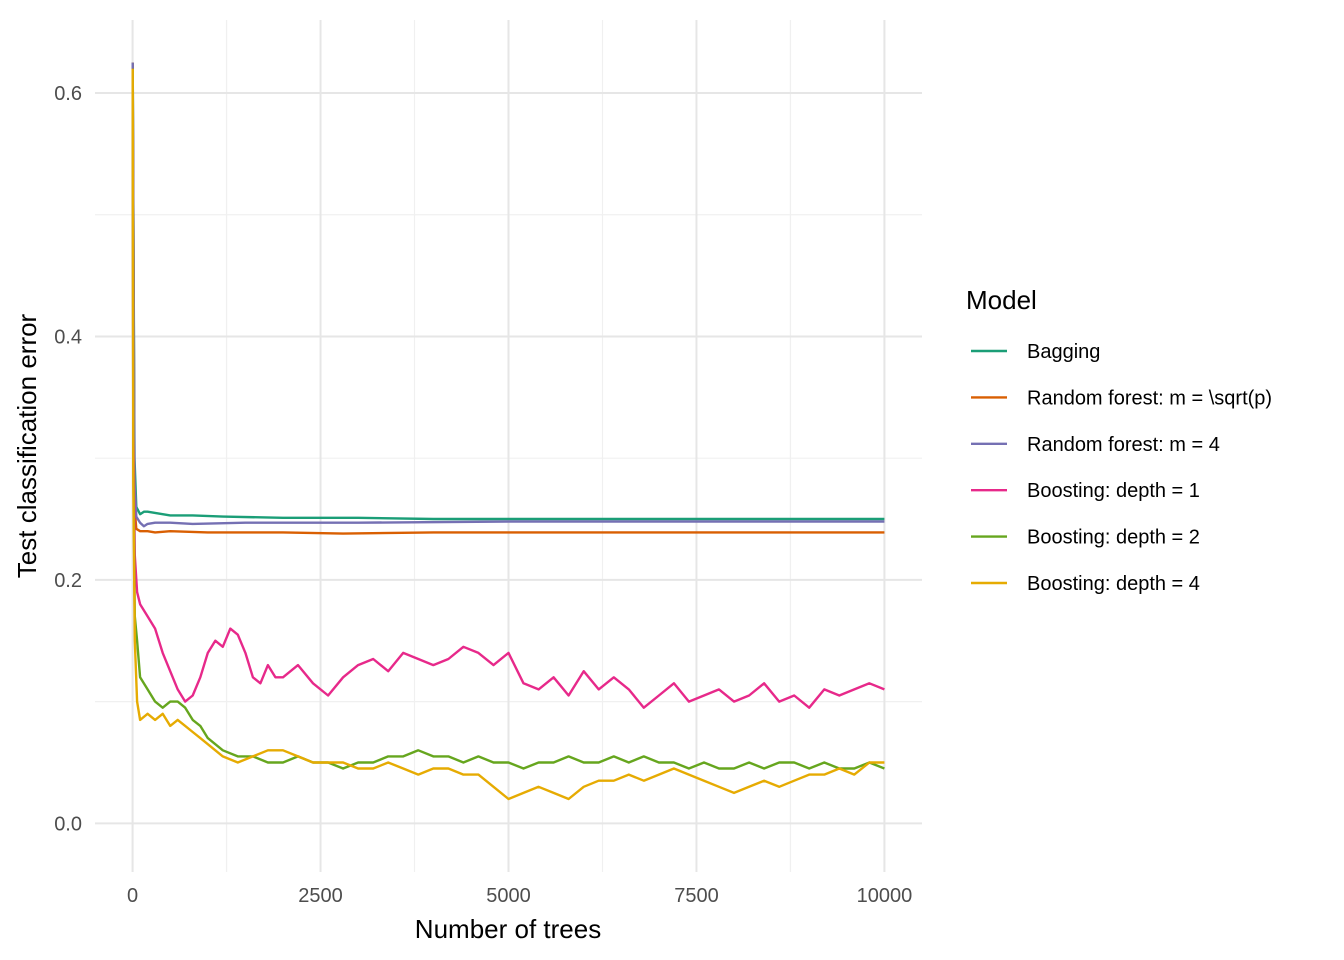  What do you see at coordinates (508, 929) in the screenshot?
I see `x-axis-title: Number of trees` at bounding box center [508, 929].